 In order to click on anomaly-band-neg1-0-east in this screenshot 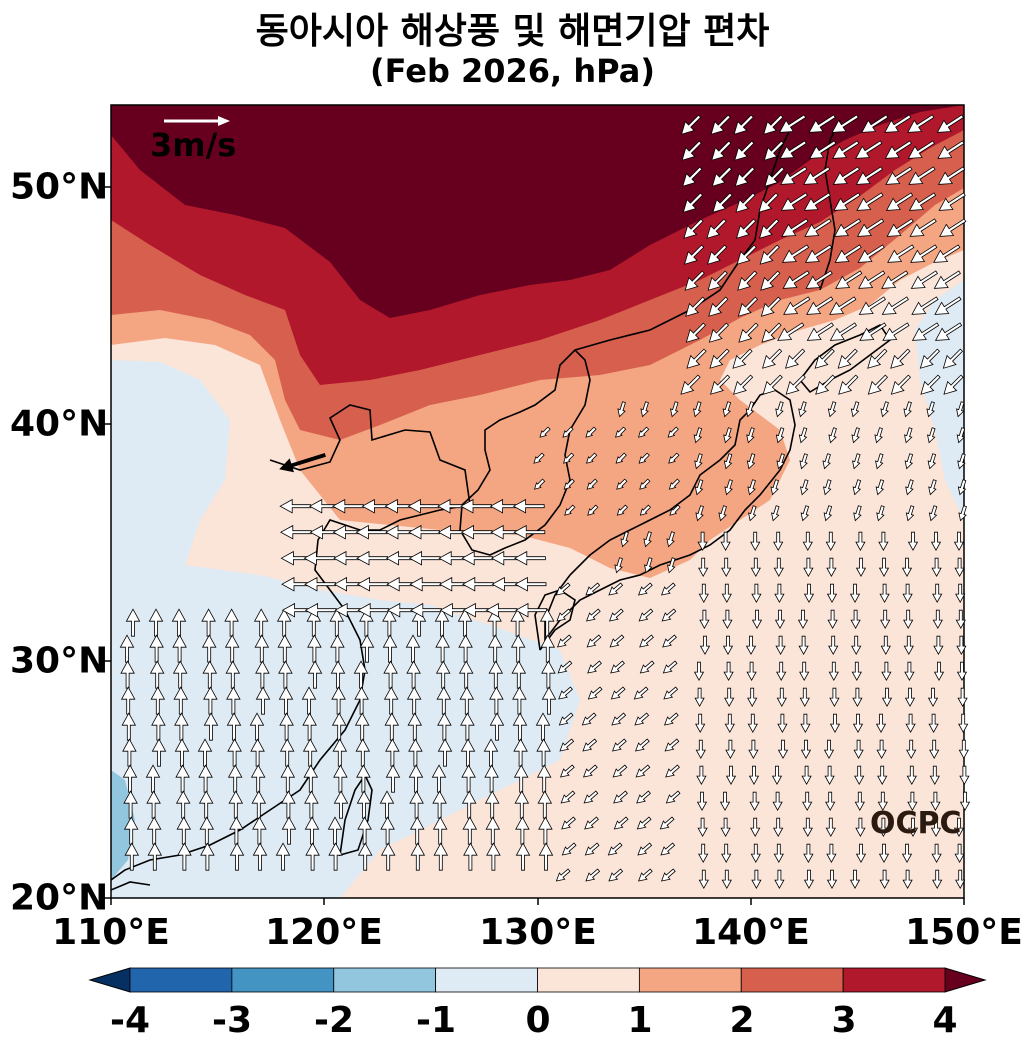, I will do `click(939, 400)`.